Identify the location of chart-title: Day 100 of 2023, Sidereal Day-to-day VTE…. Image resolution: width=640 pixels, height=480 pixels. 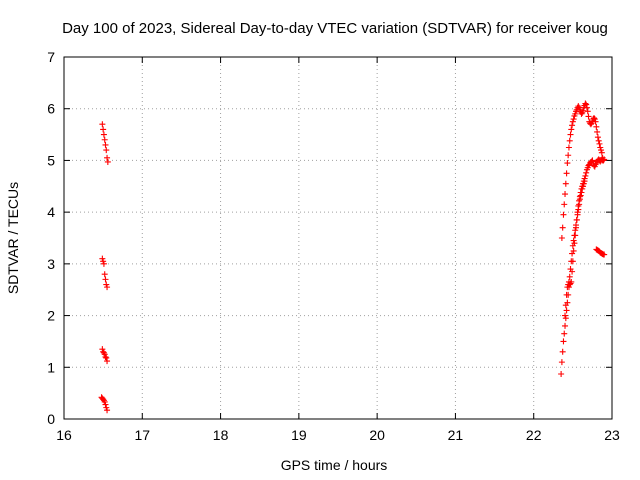
(335, 28).